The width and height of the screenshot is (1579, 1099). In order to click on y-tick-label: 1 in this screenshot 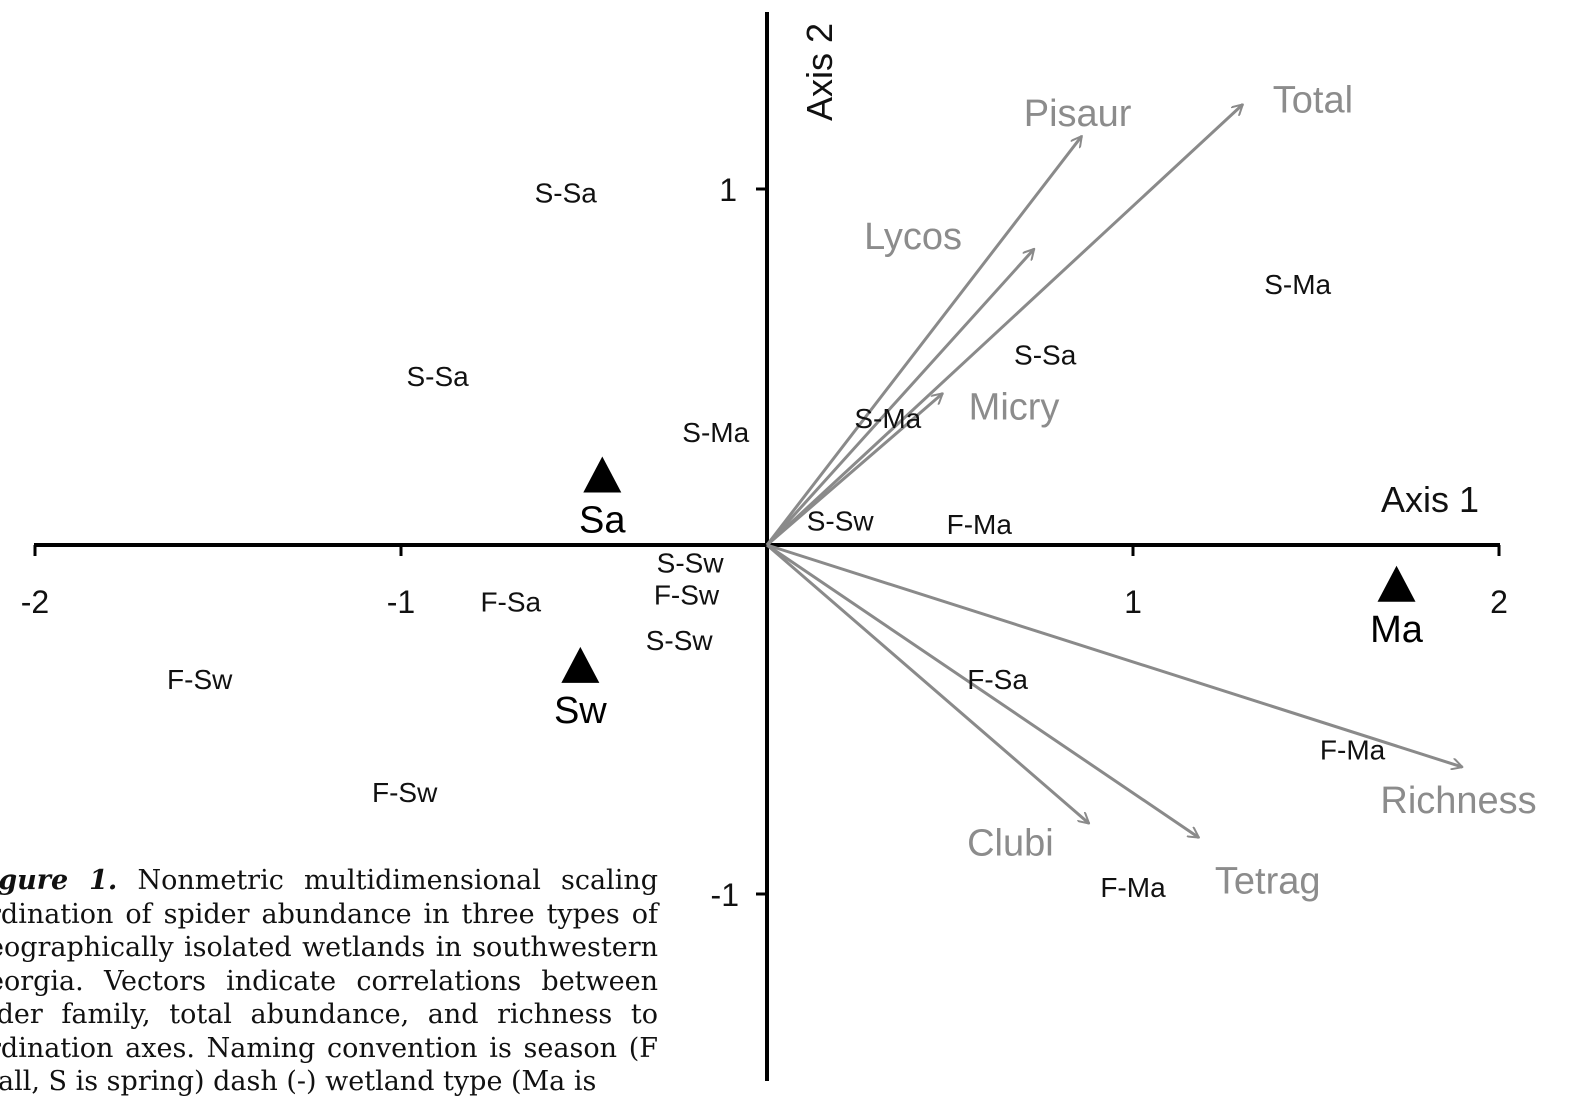, I will do `click(728, 190)`.